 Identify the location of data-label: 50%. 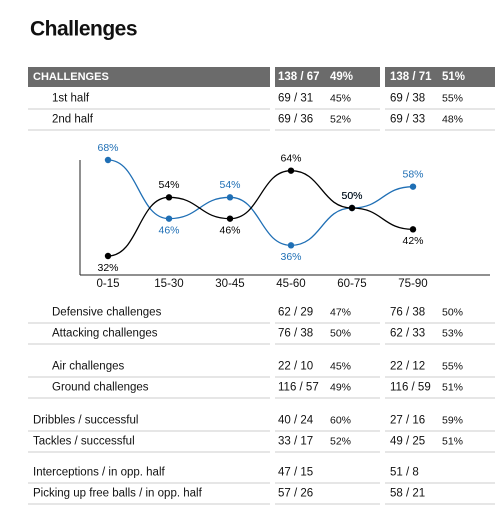
(351, 196).